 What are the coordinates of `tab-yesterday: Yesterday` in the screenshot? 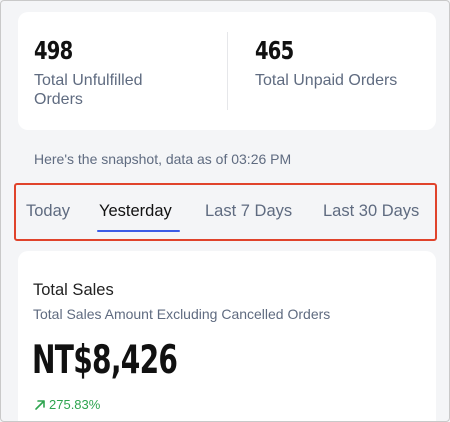 It's located at (135, 211).